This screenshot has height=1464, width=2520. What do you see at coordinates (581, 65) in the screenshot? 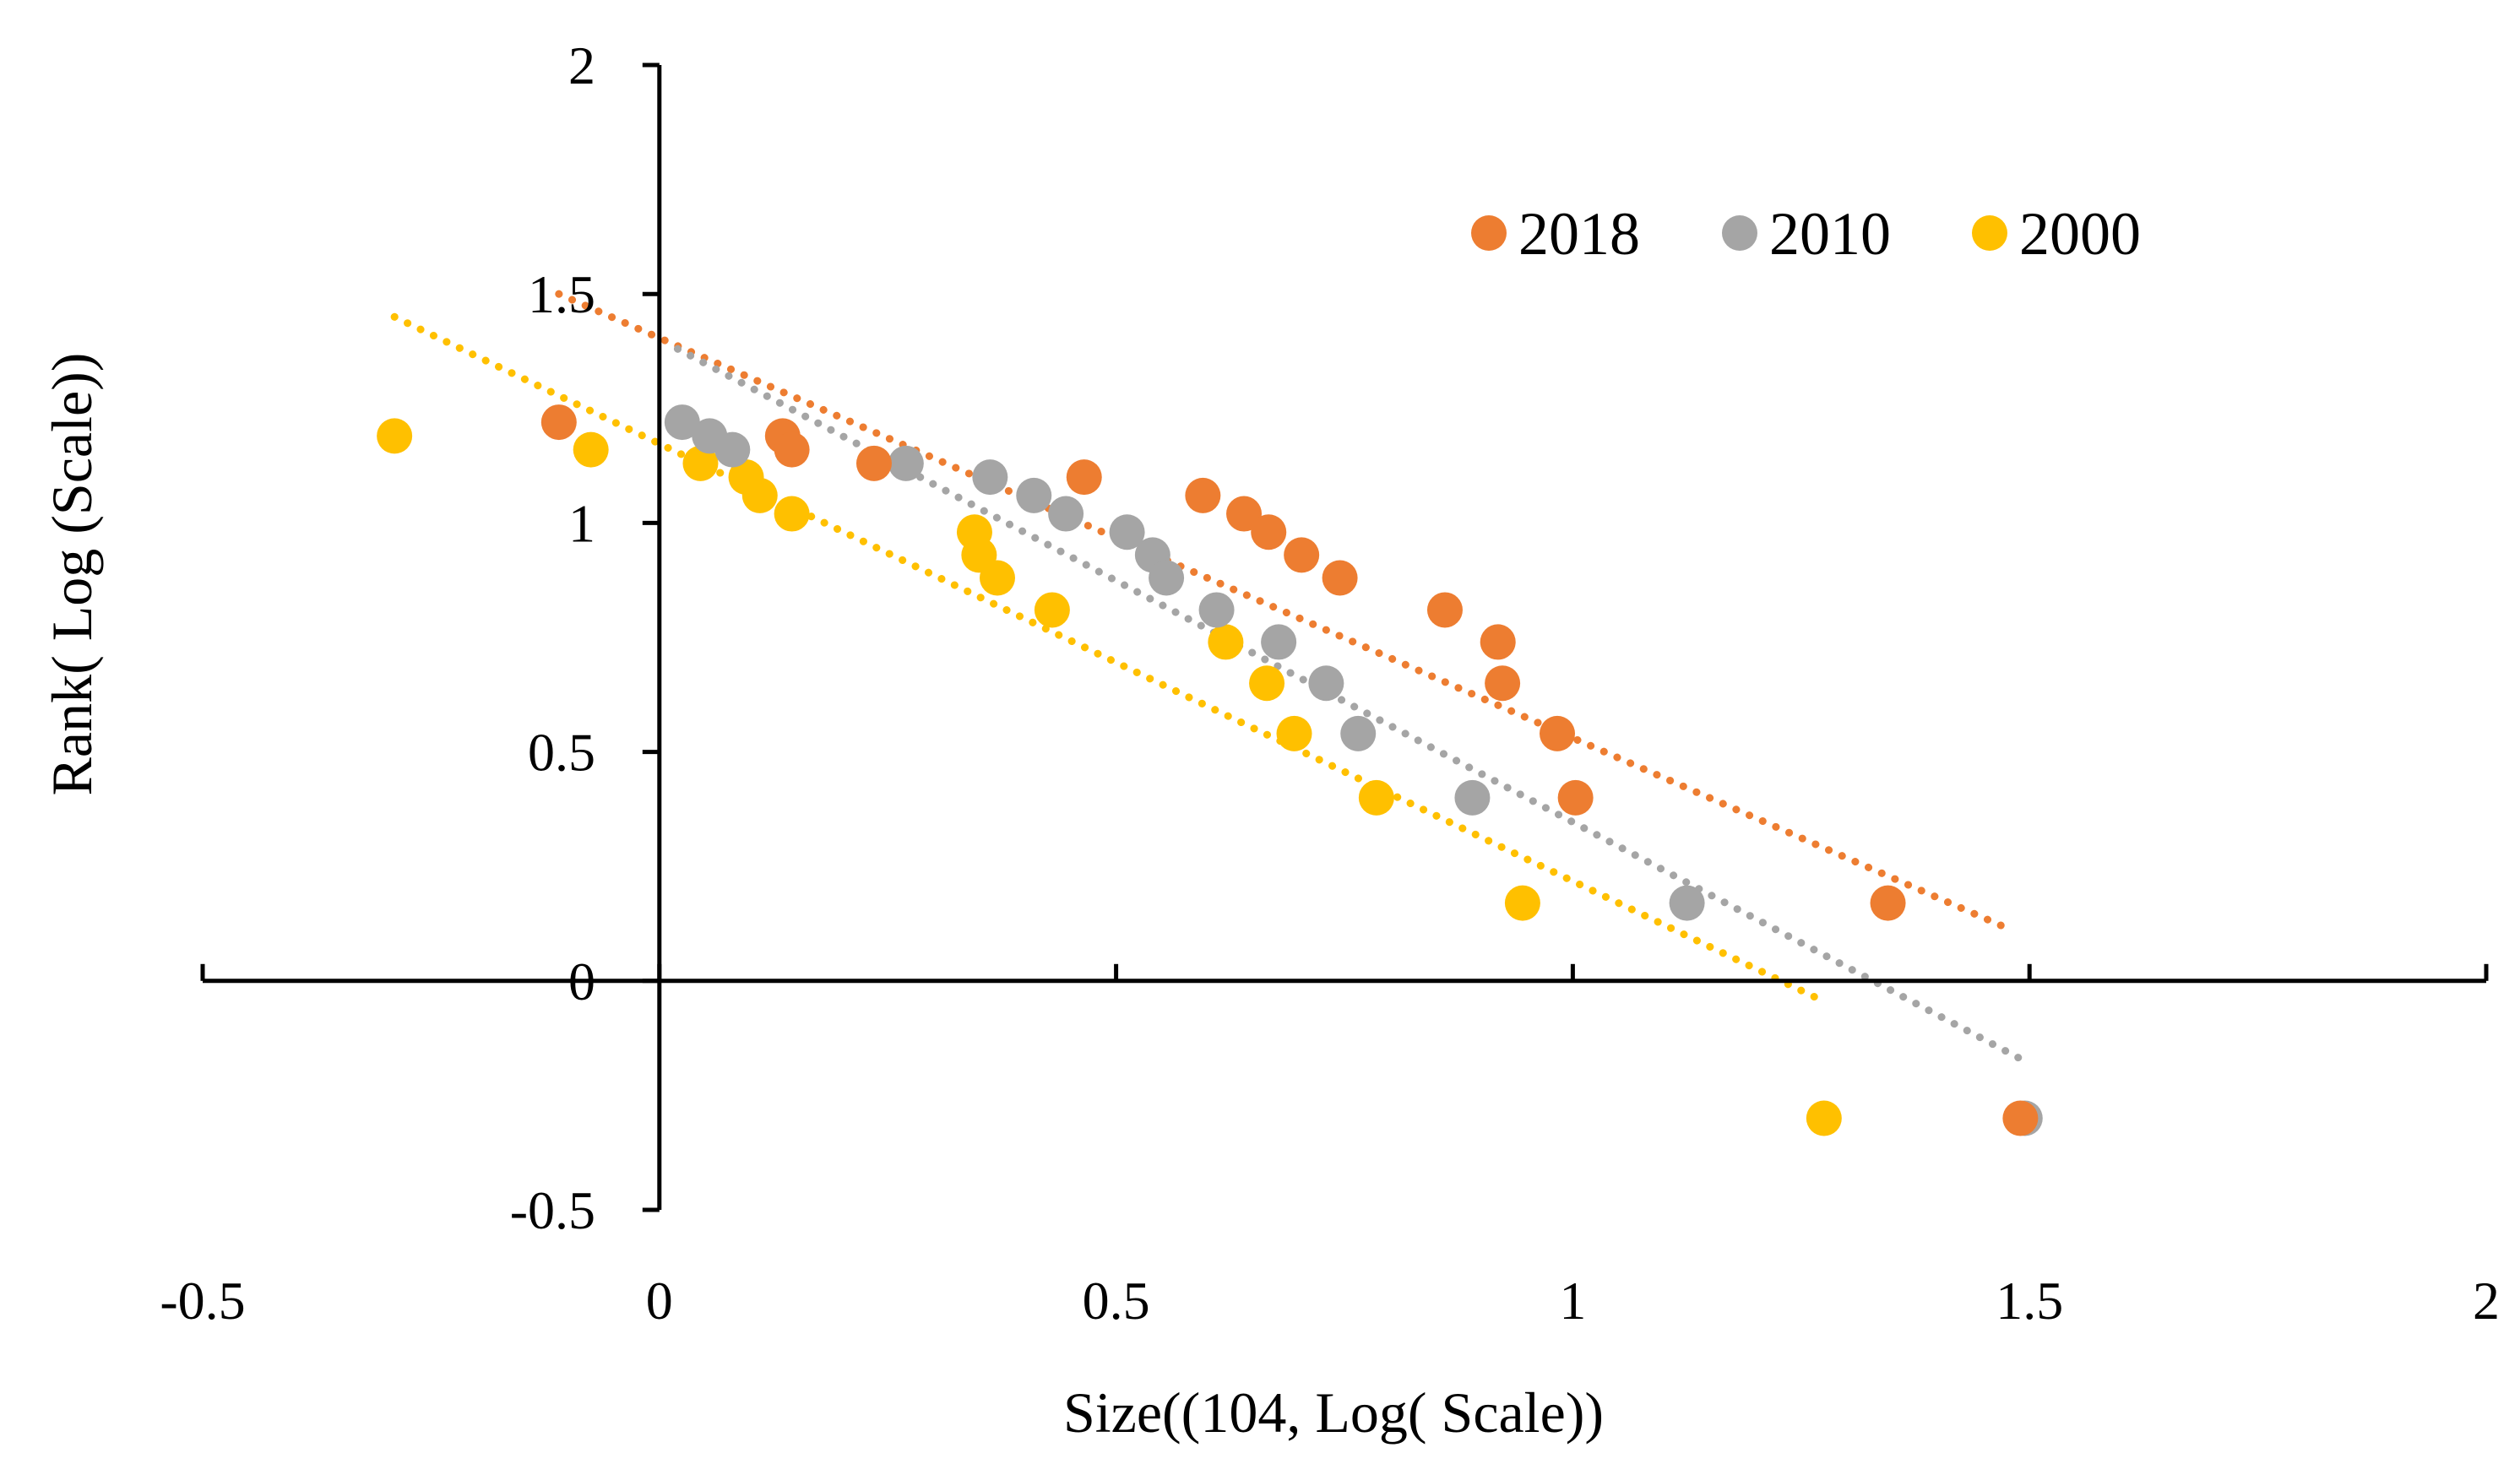
I see `y-tick-label: 2` at bounding box center [581, 65].